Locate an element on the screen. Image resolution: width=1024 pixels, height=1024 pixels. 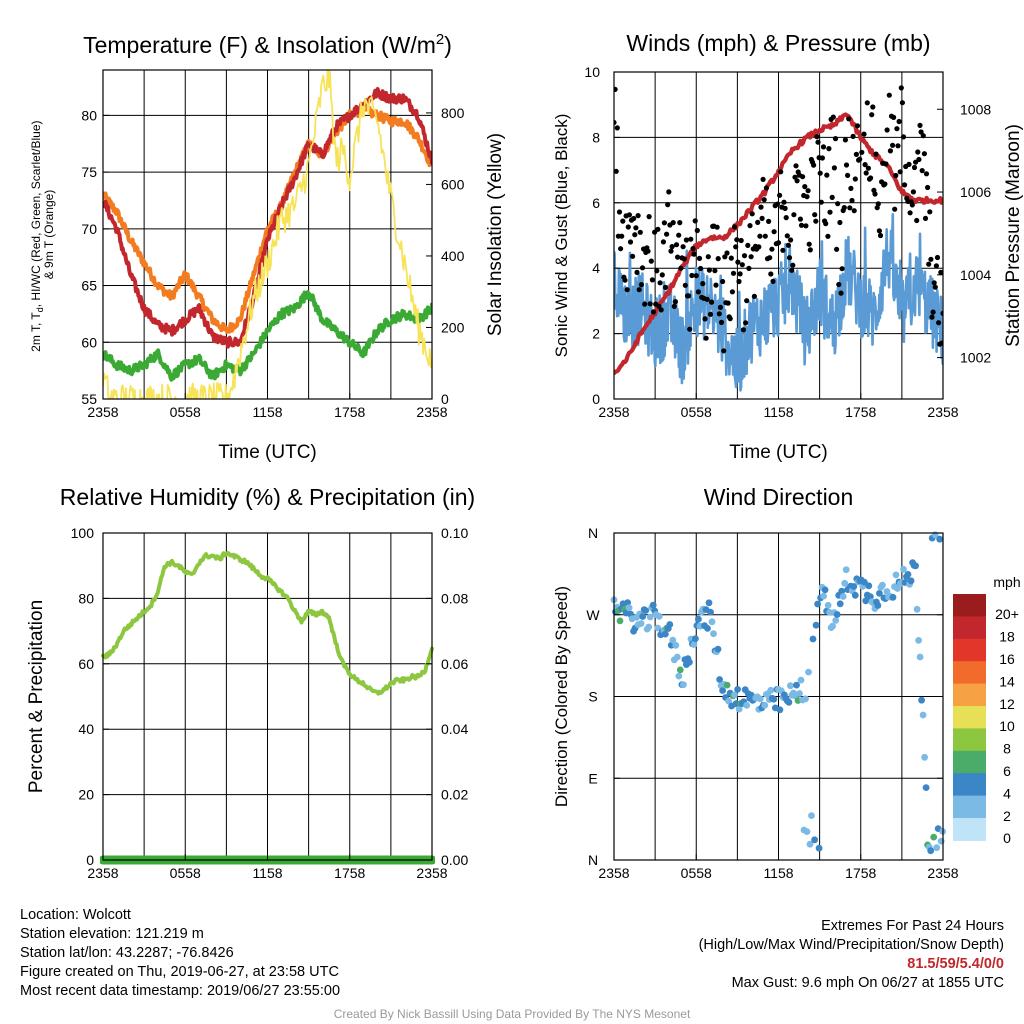
y2-tick-label: 800 is located at coordinates (453, 113).